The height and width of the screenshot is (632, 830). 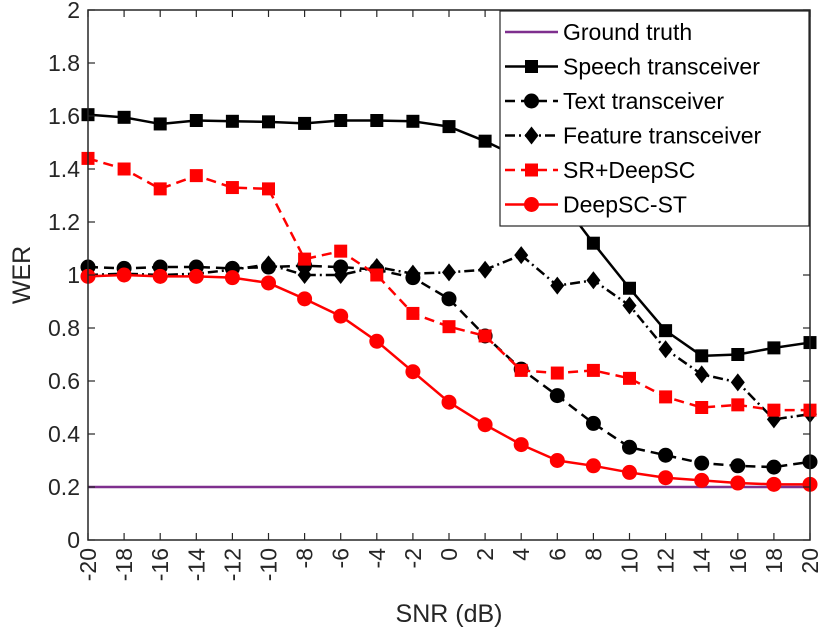 What do you see at coordinates (449, 554) in the screenshot?
I see `x-tick-label: 0` at bounding box center [449, 554].